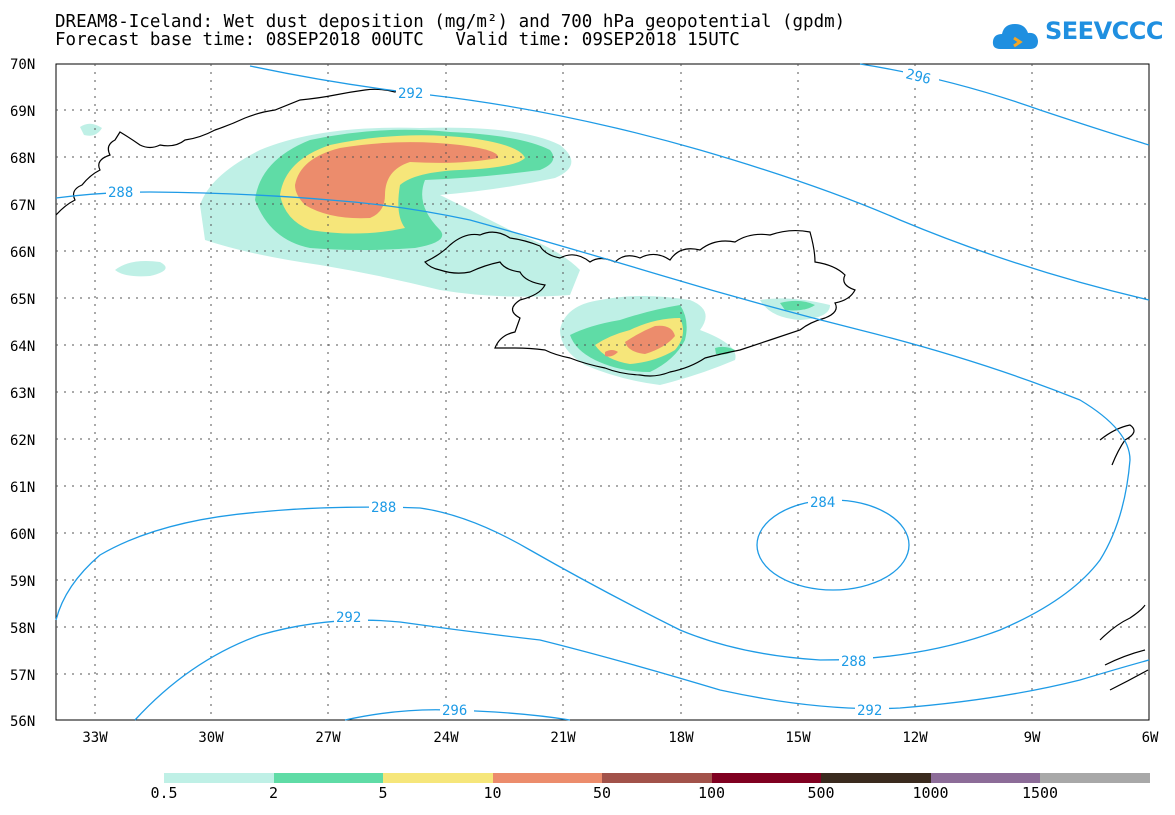  What do you see at coordinates (492, 793) in the screenshot?
I see `colorbar-label: 10` at bounding box center [492, 793].